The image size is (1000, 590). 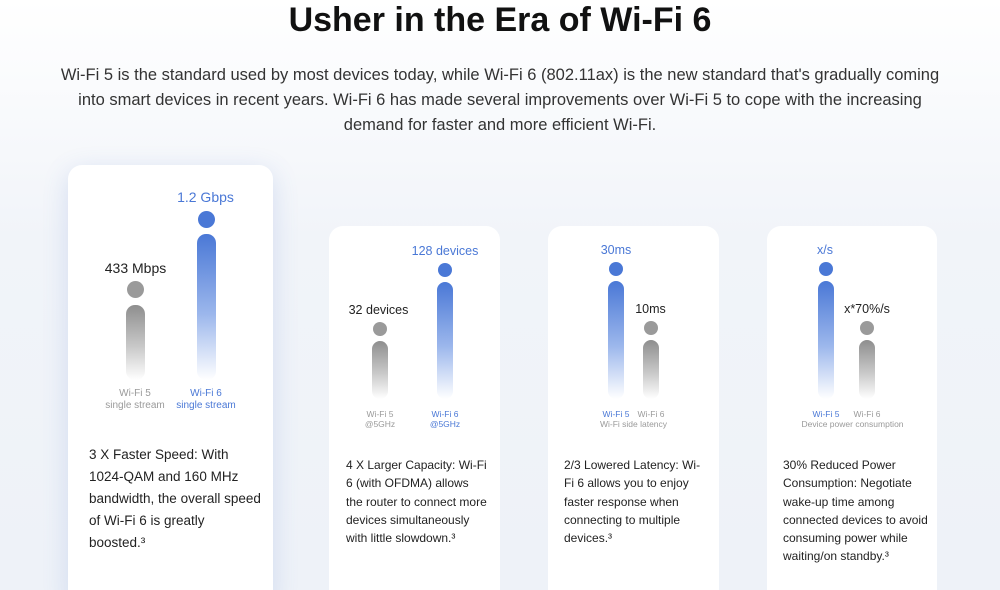 What do you see at coordinates (852, 424) in the screenshot?
I see `power-axis-caption: Device power consumption` at bounding box center [852, 424].